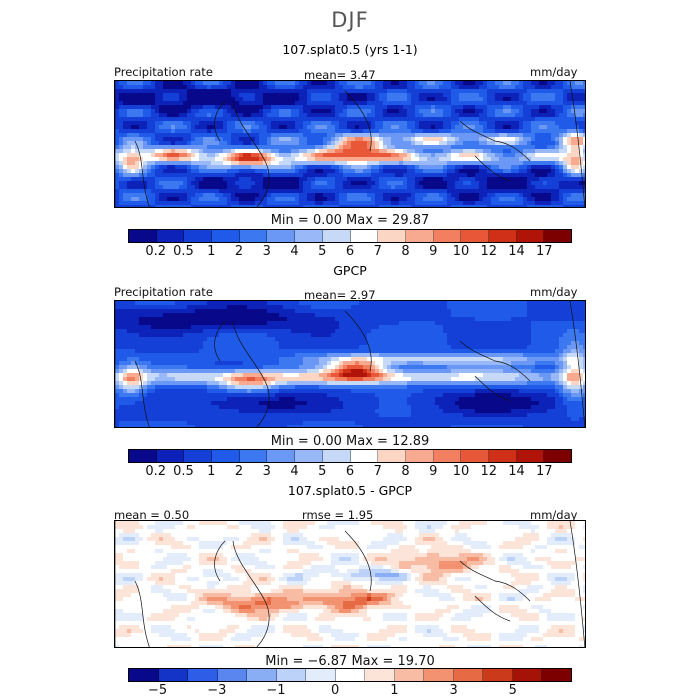 The height and width of the screenshot is (700, 700). Describe the element at coordinates (350, 441) in the screenshot. I see `panel-2-minmax: Min = 0.00 Max = 12.89` at that location.